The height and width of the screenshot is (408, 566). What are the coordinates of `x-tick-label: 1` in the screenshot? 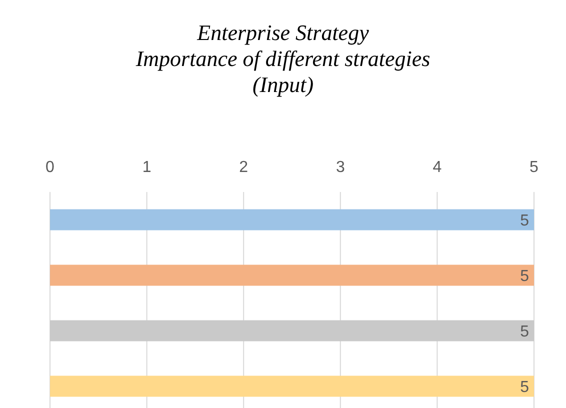 It's located at (147, 167).